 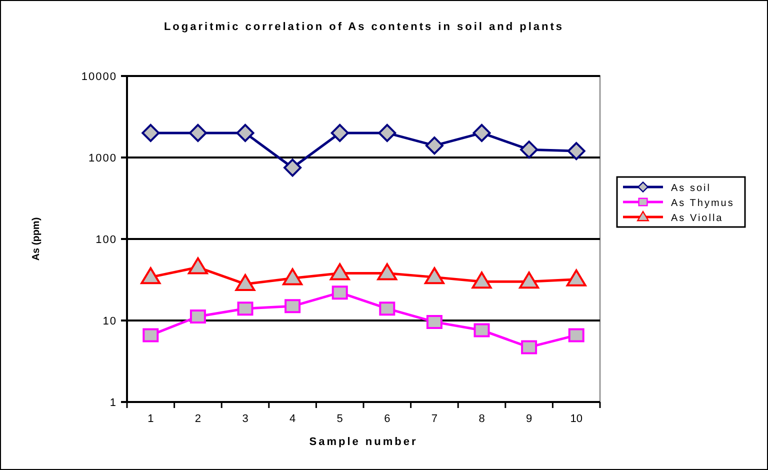 I want to click on y-tick-label: 1, so click(x=113, y=403).